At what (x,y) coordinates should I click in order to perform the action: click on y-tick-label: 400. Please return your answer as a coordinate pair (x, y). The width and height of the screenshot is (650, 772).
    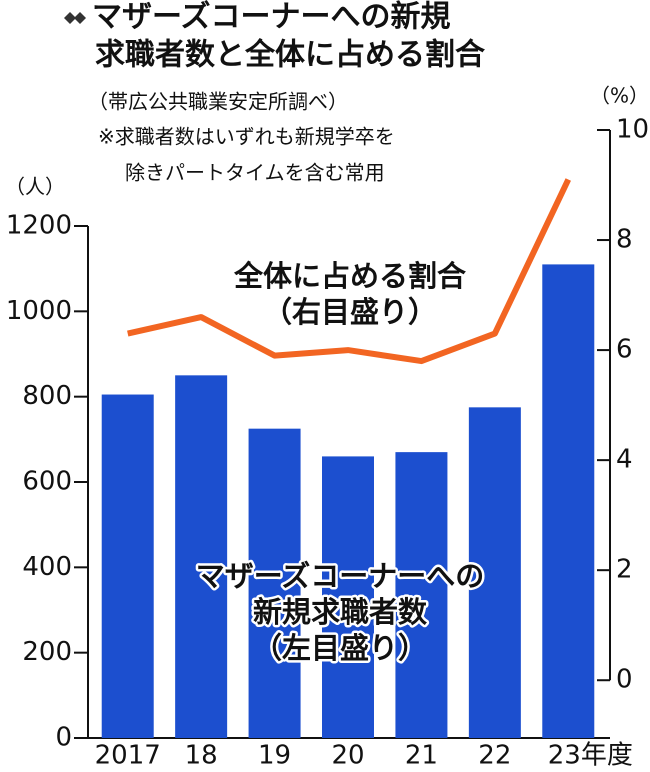
    Looking at the image, I should click on (47, 567).